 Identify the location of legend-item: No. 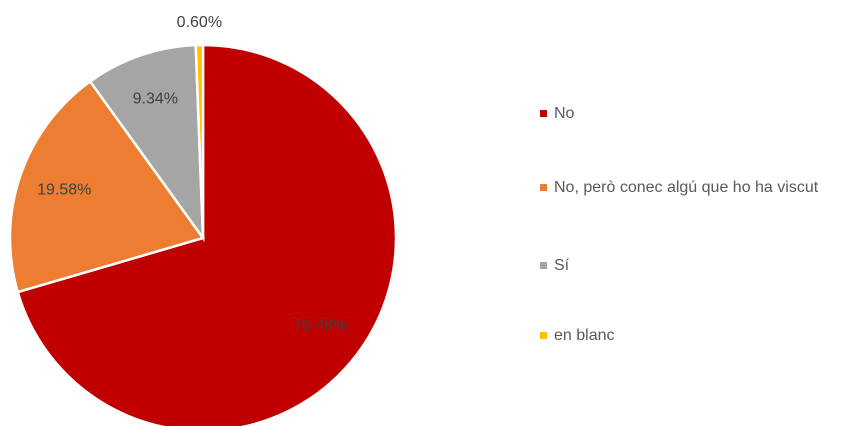
(685, 114).